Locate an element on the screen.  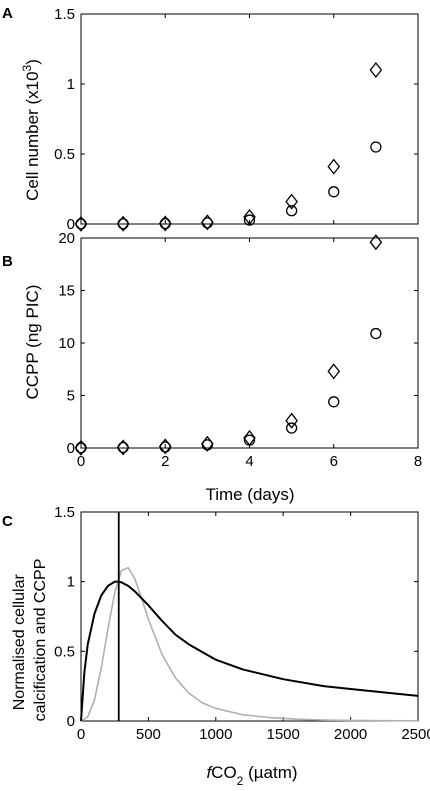
x-tick-label: 8 is located at coordinates (418, 461).